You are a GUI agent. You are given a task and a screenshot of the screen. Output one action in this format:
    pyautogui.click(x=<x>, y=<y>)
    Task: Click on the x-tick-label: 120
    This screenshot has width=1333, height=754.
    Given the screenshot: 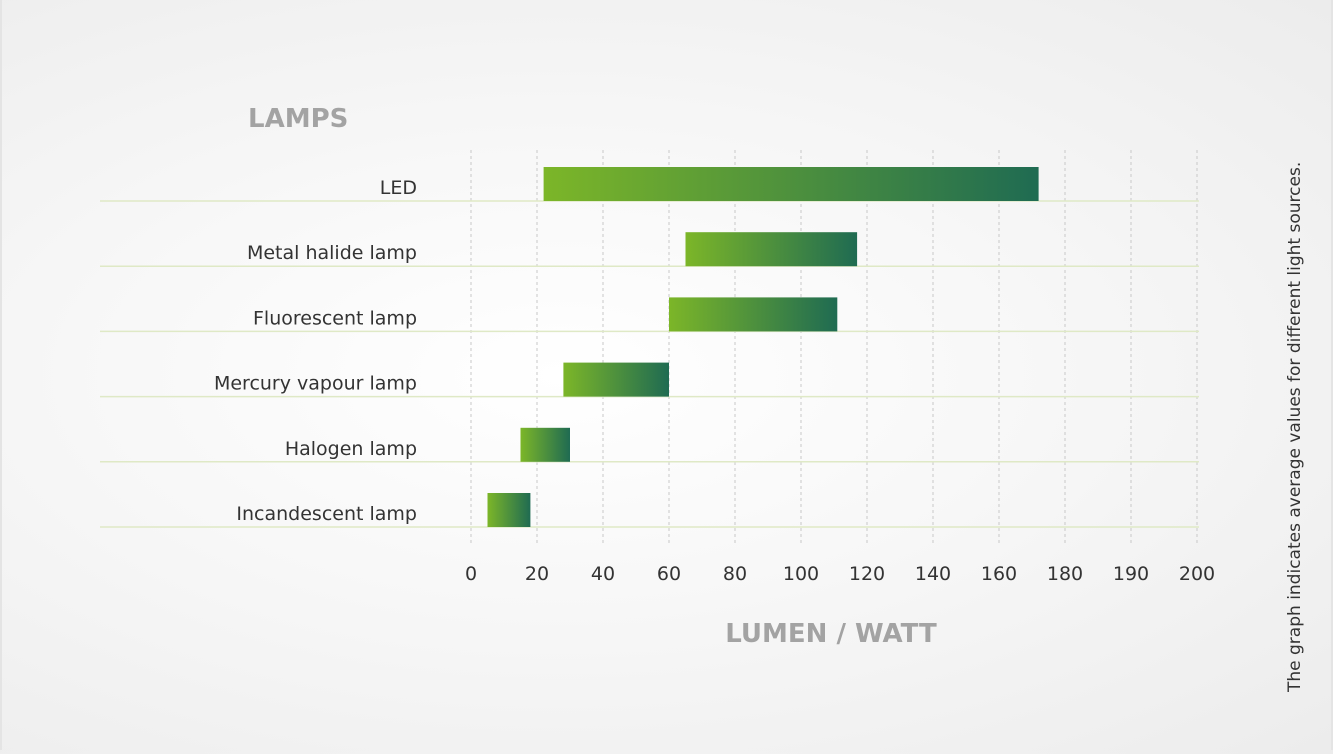 What is the action you would take?
    pyautogui.click(x=867, y=574)
    